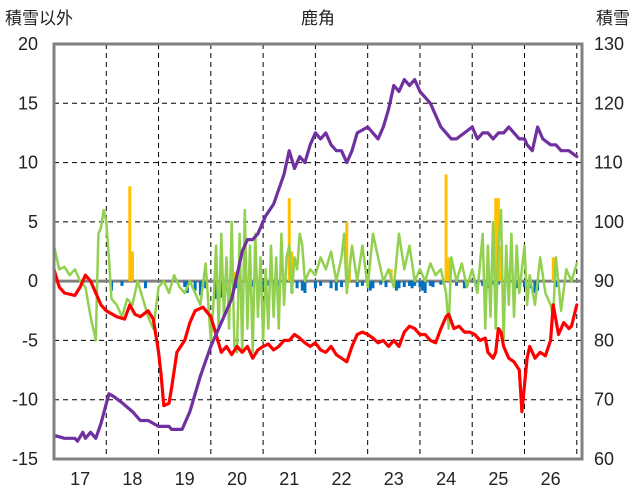 This screenshot has width=636, height=501. Describe the element at coordinates (28, 103) in the screenshot. I see `left-tick-label: 15` at that location.